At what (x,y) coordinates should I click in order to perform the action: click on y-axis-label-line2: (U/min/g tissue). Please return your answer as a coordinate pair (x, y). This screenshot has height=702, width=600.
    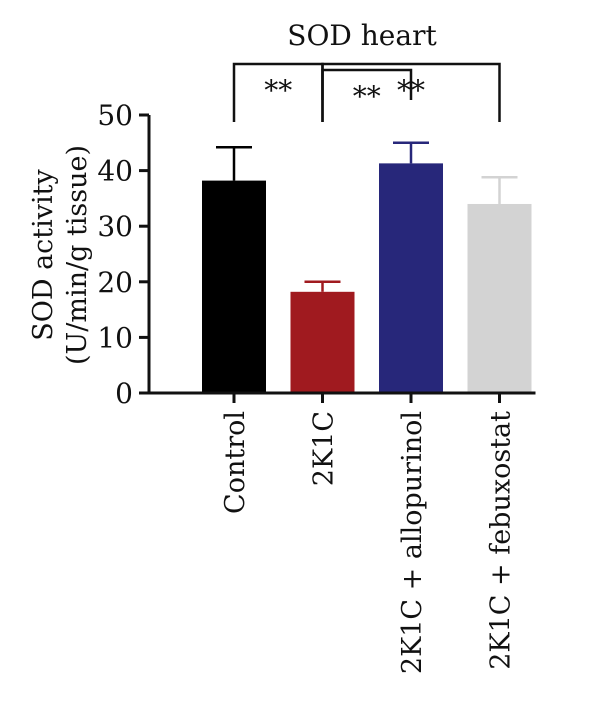
    Looking at the image, I should click on (77, 255).